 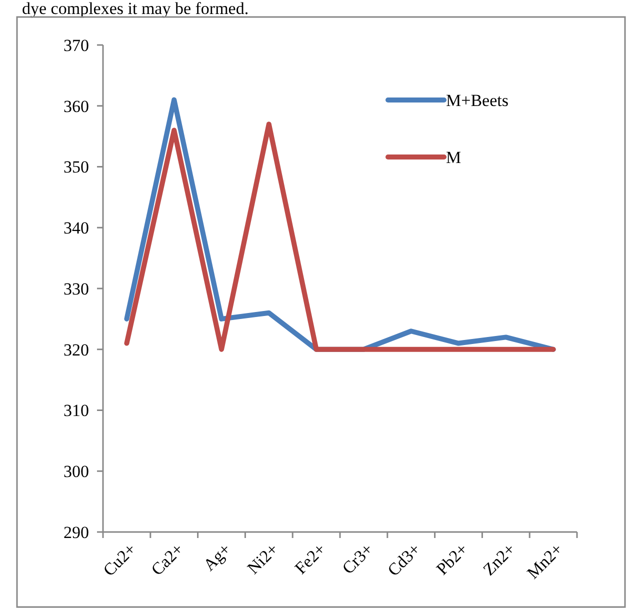 What do you see at coordinates (76, 167) in the screenshot?
I see `y-tick-label: 350` at bounding box center [76, 167].